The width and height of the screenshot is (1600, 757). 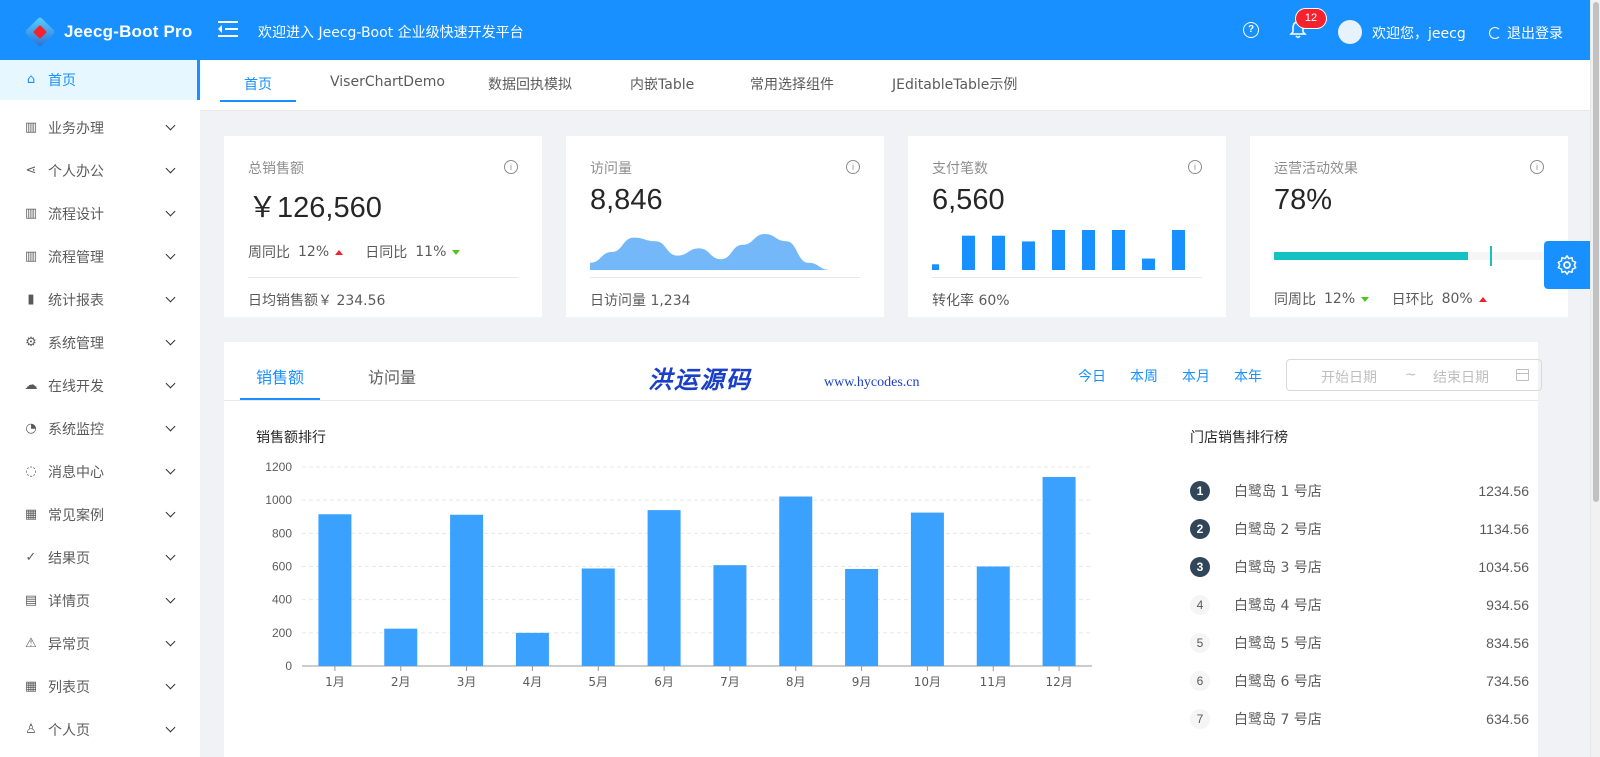 I want to click on y-tick-label: 200, so click(x=282, y=633).